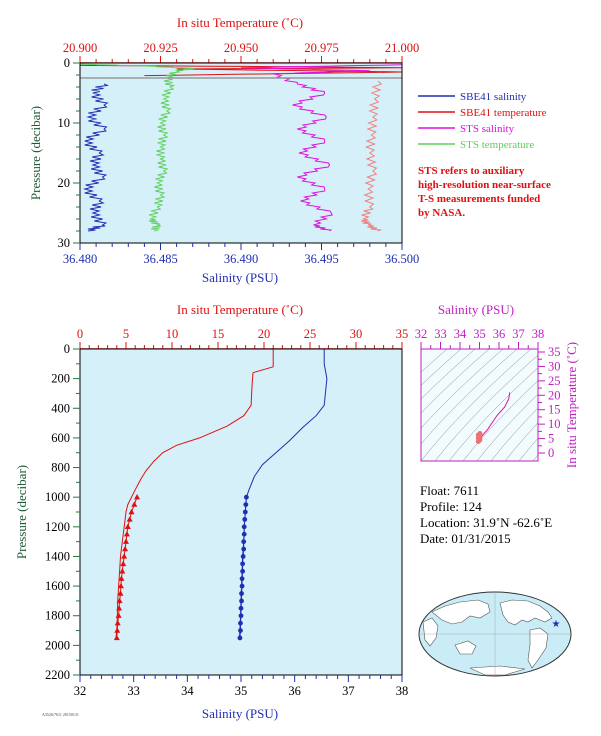 This screenshot has width=601, height=736. I want to click on ts-panel-salinity-title: Salinity (PSU), so click(476, 309).